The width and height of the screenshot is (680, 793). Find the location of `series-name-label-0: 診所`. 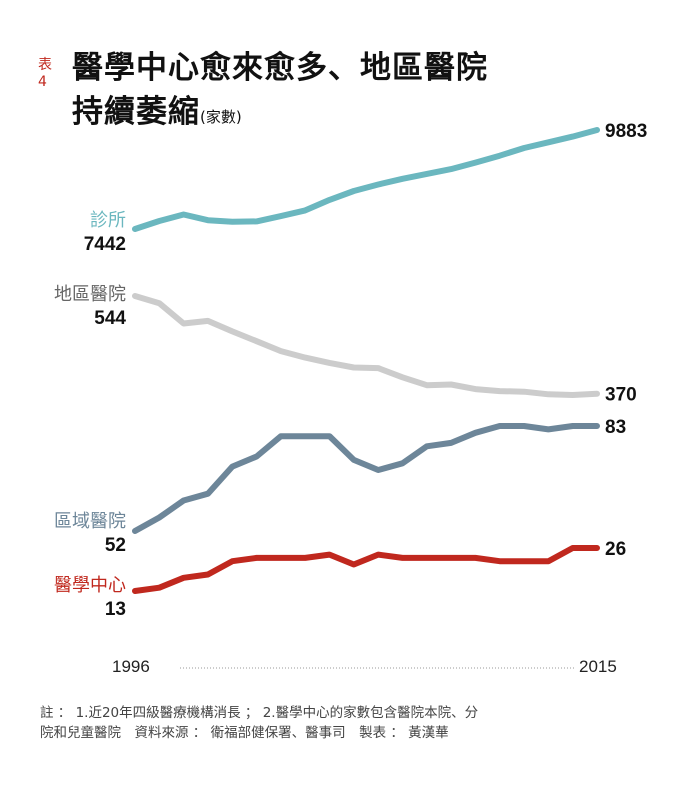

series-name-label-0: 診所 is located at coordinates (108, 220).